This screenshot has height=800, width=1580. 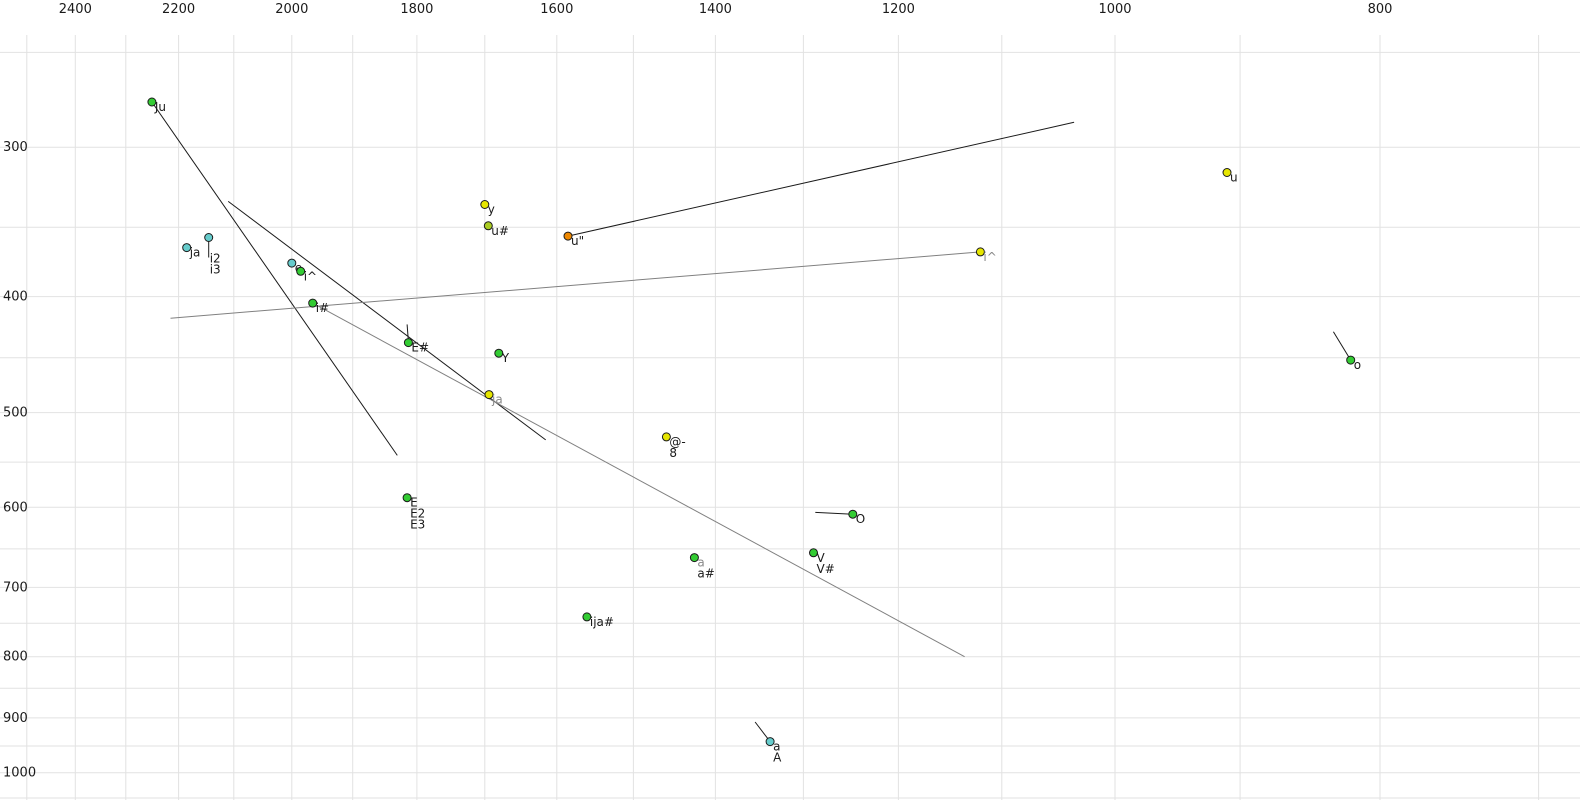 I want to click on x-axis-tick-label: 2400, so click(x=75, y=9).